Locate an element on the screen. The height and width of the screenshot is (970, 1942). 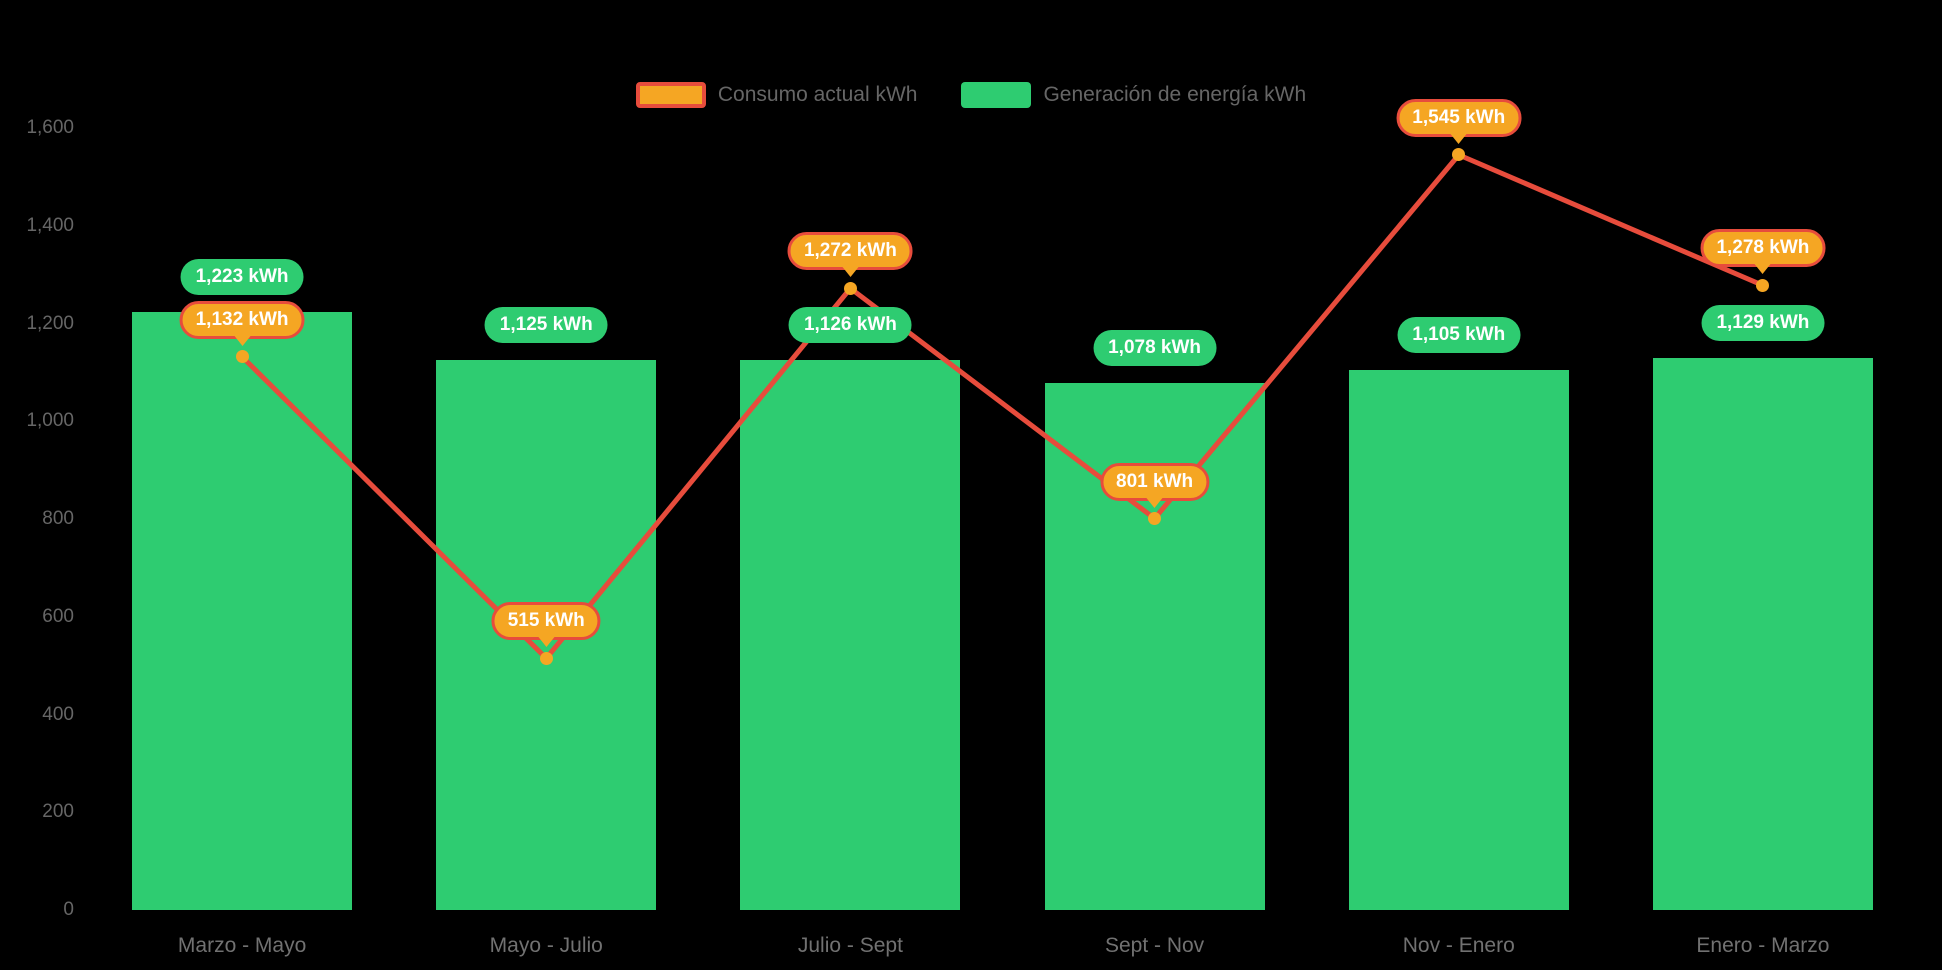
x-axis-label: Julio - Sept is located at coordinates (850, 945).